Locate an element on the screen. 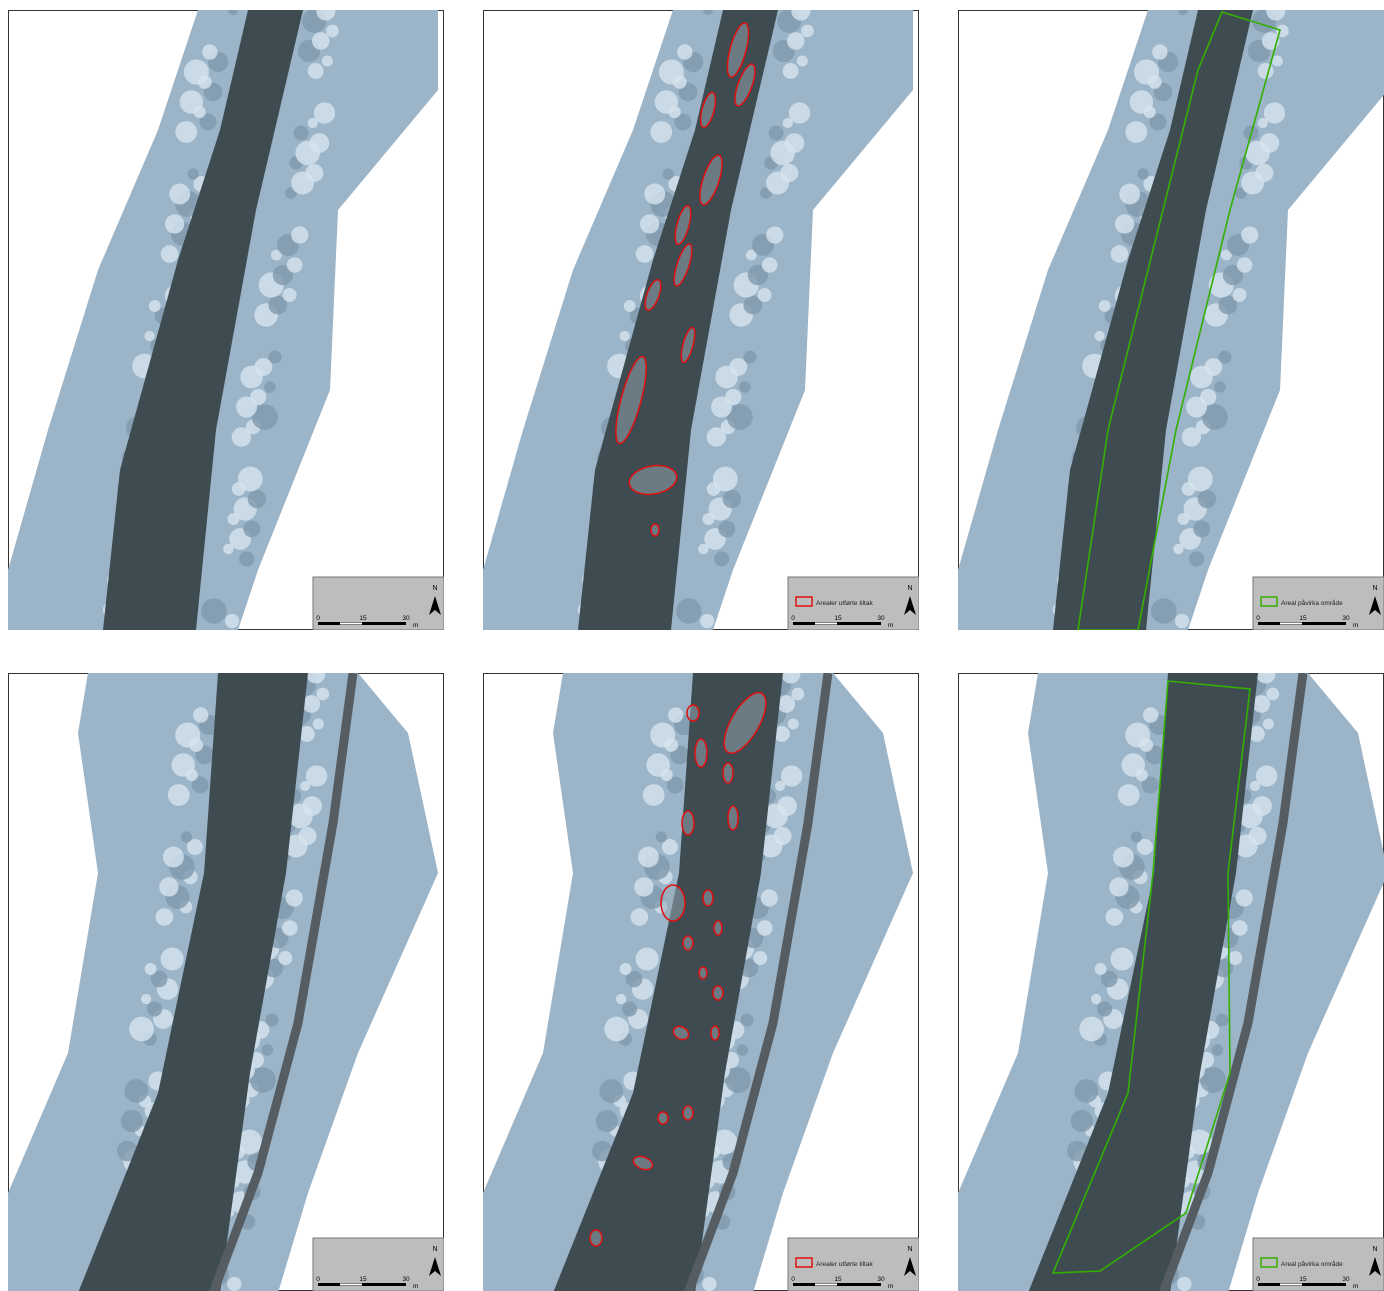 The height and width of the screenshot is (1291, 1384). scale-label: 0 is located at coordinates (318, 1279).